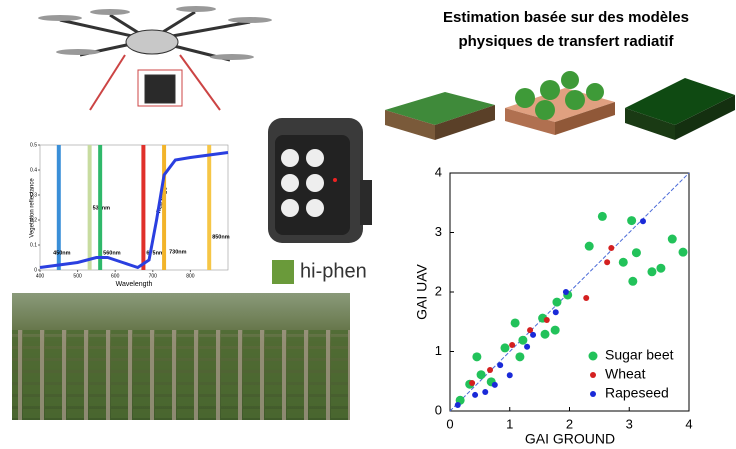 The width and height of the screenshot is (736, 449). I want to click on y-tick-label: 0.1, so click(33, 245).